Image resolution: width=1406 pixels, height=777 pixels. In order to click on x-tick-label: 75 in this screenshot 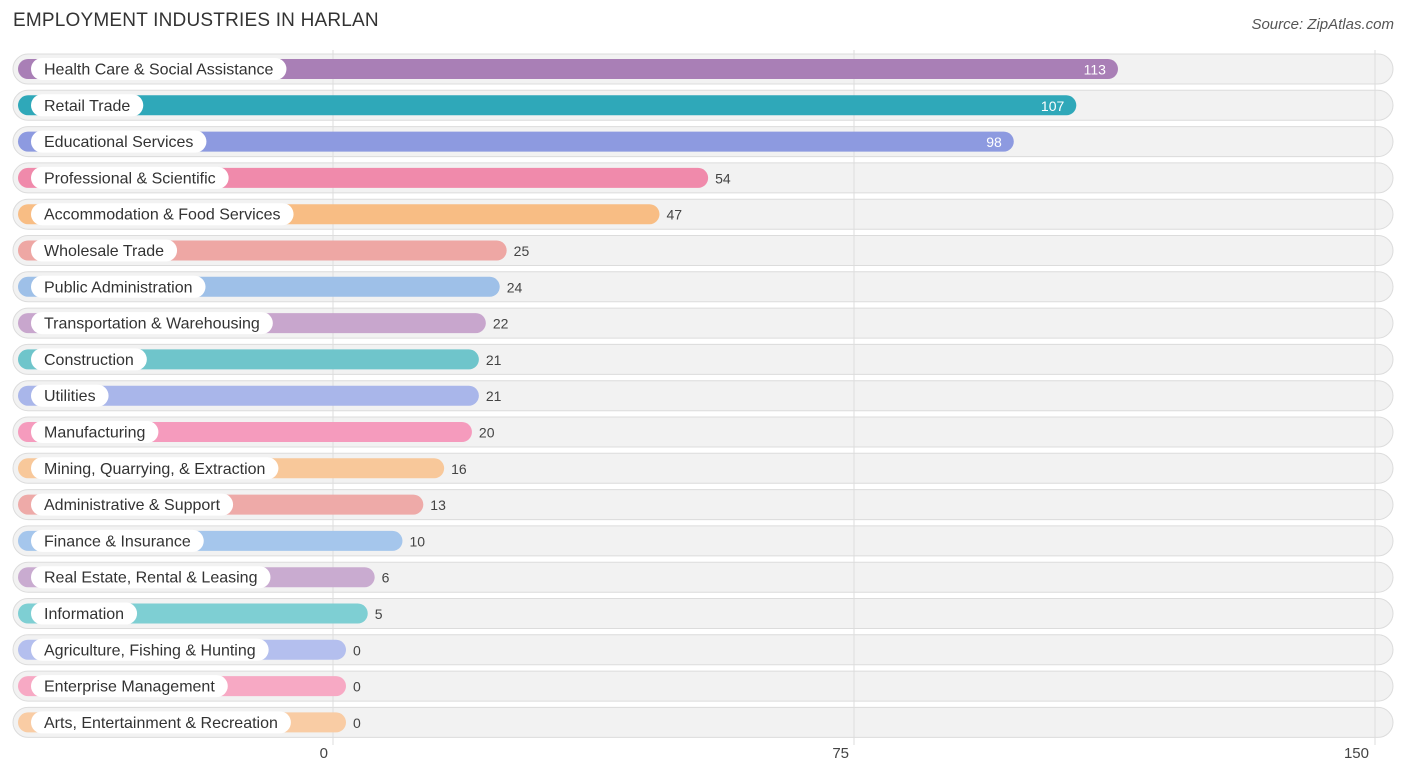, I will do `click(840, 753)`.